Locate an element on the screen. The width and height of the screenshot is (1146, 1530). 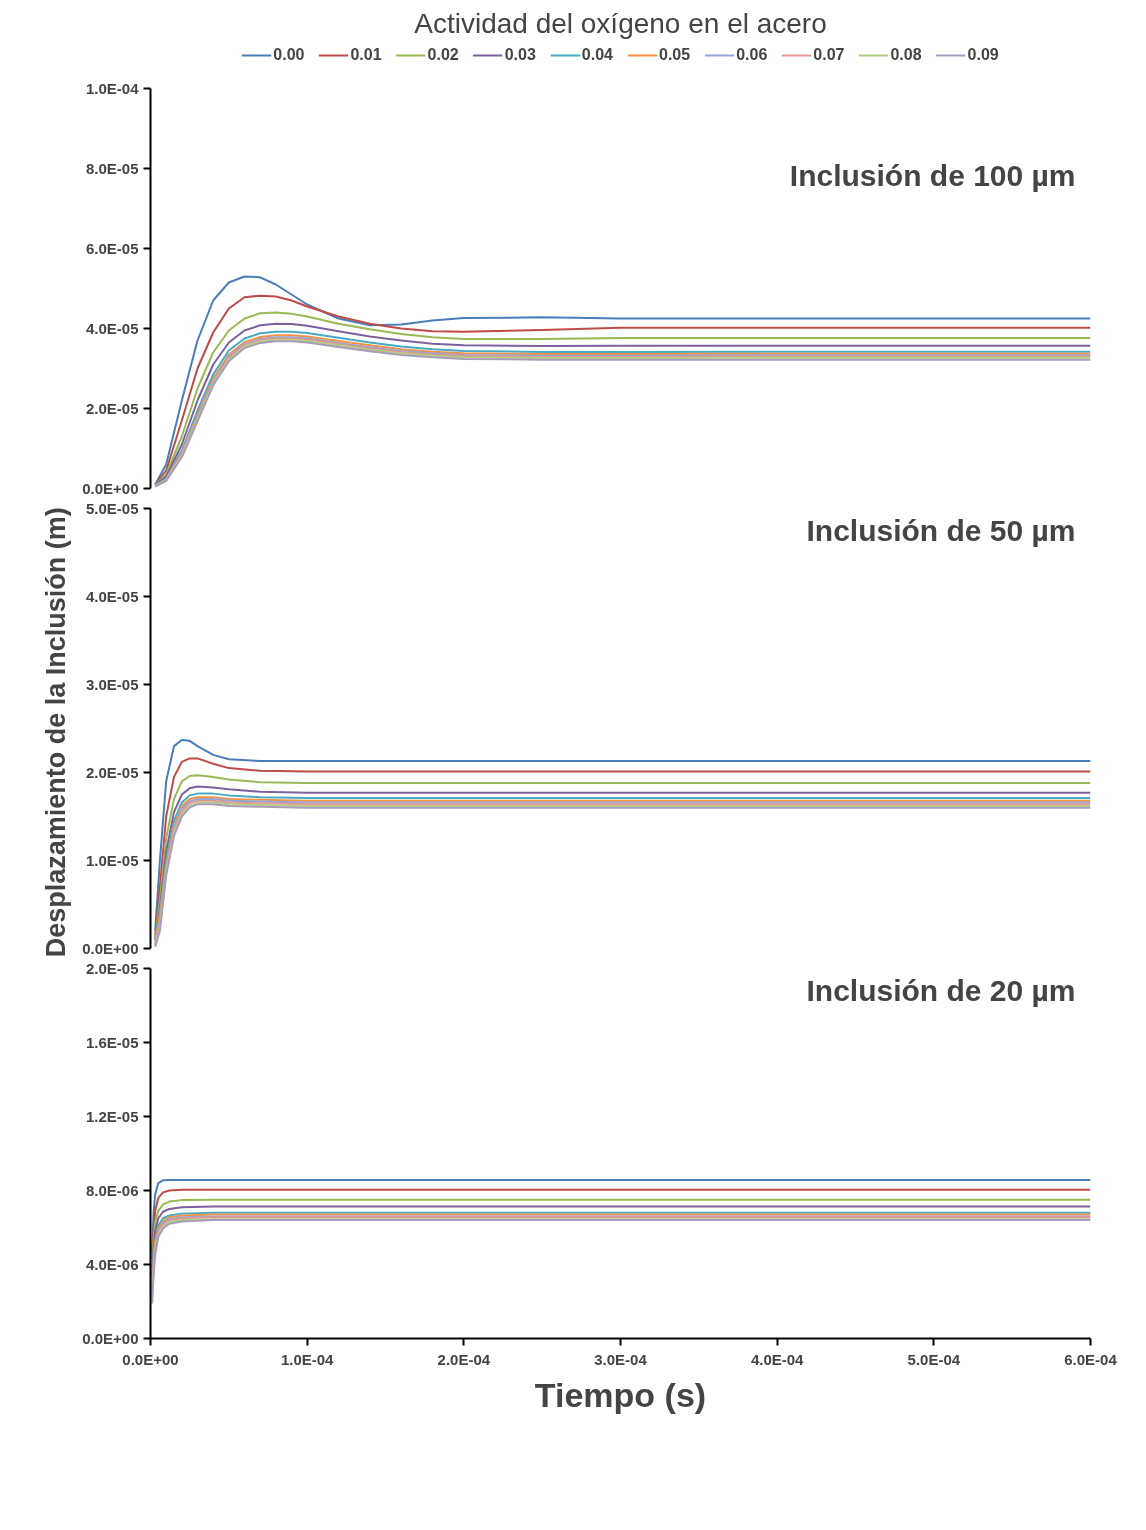
y-axis-title: Desplazamiento de la Inclusión (m) is located at coordinates (56, 732).